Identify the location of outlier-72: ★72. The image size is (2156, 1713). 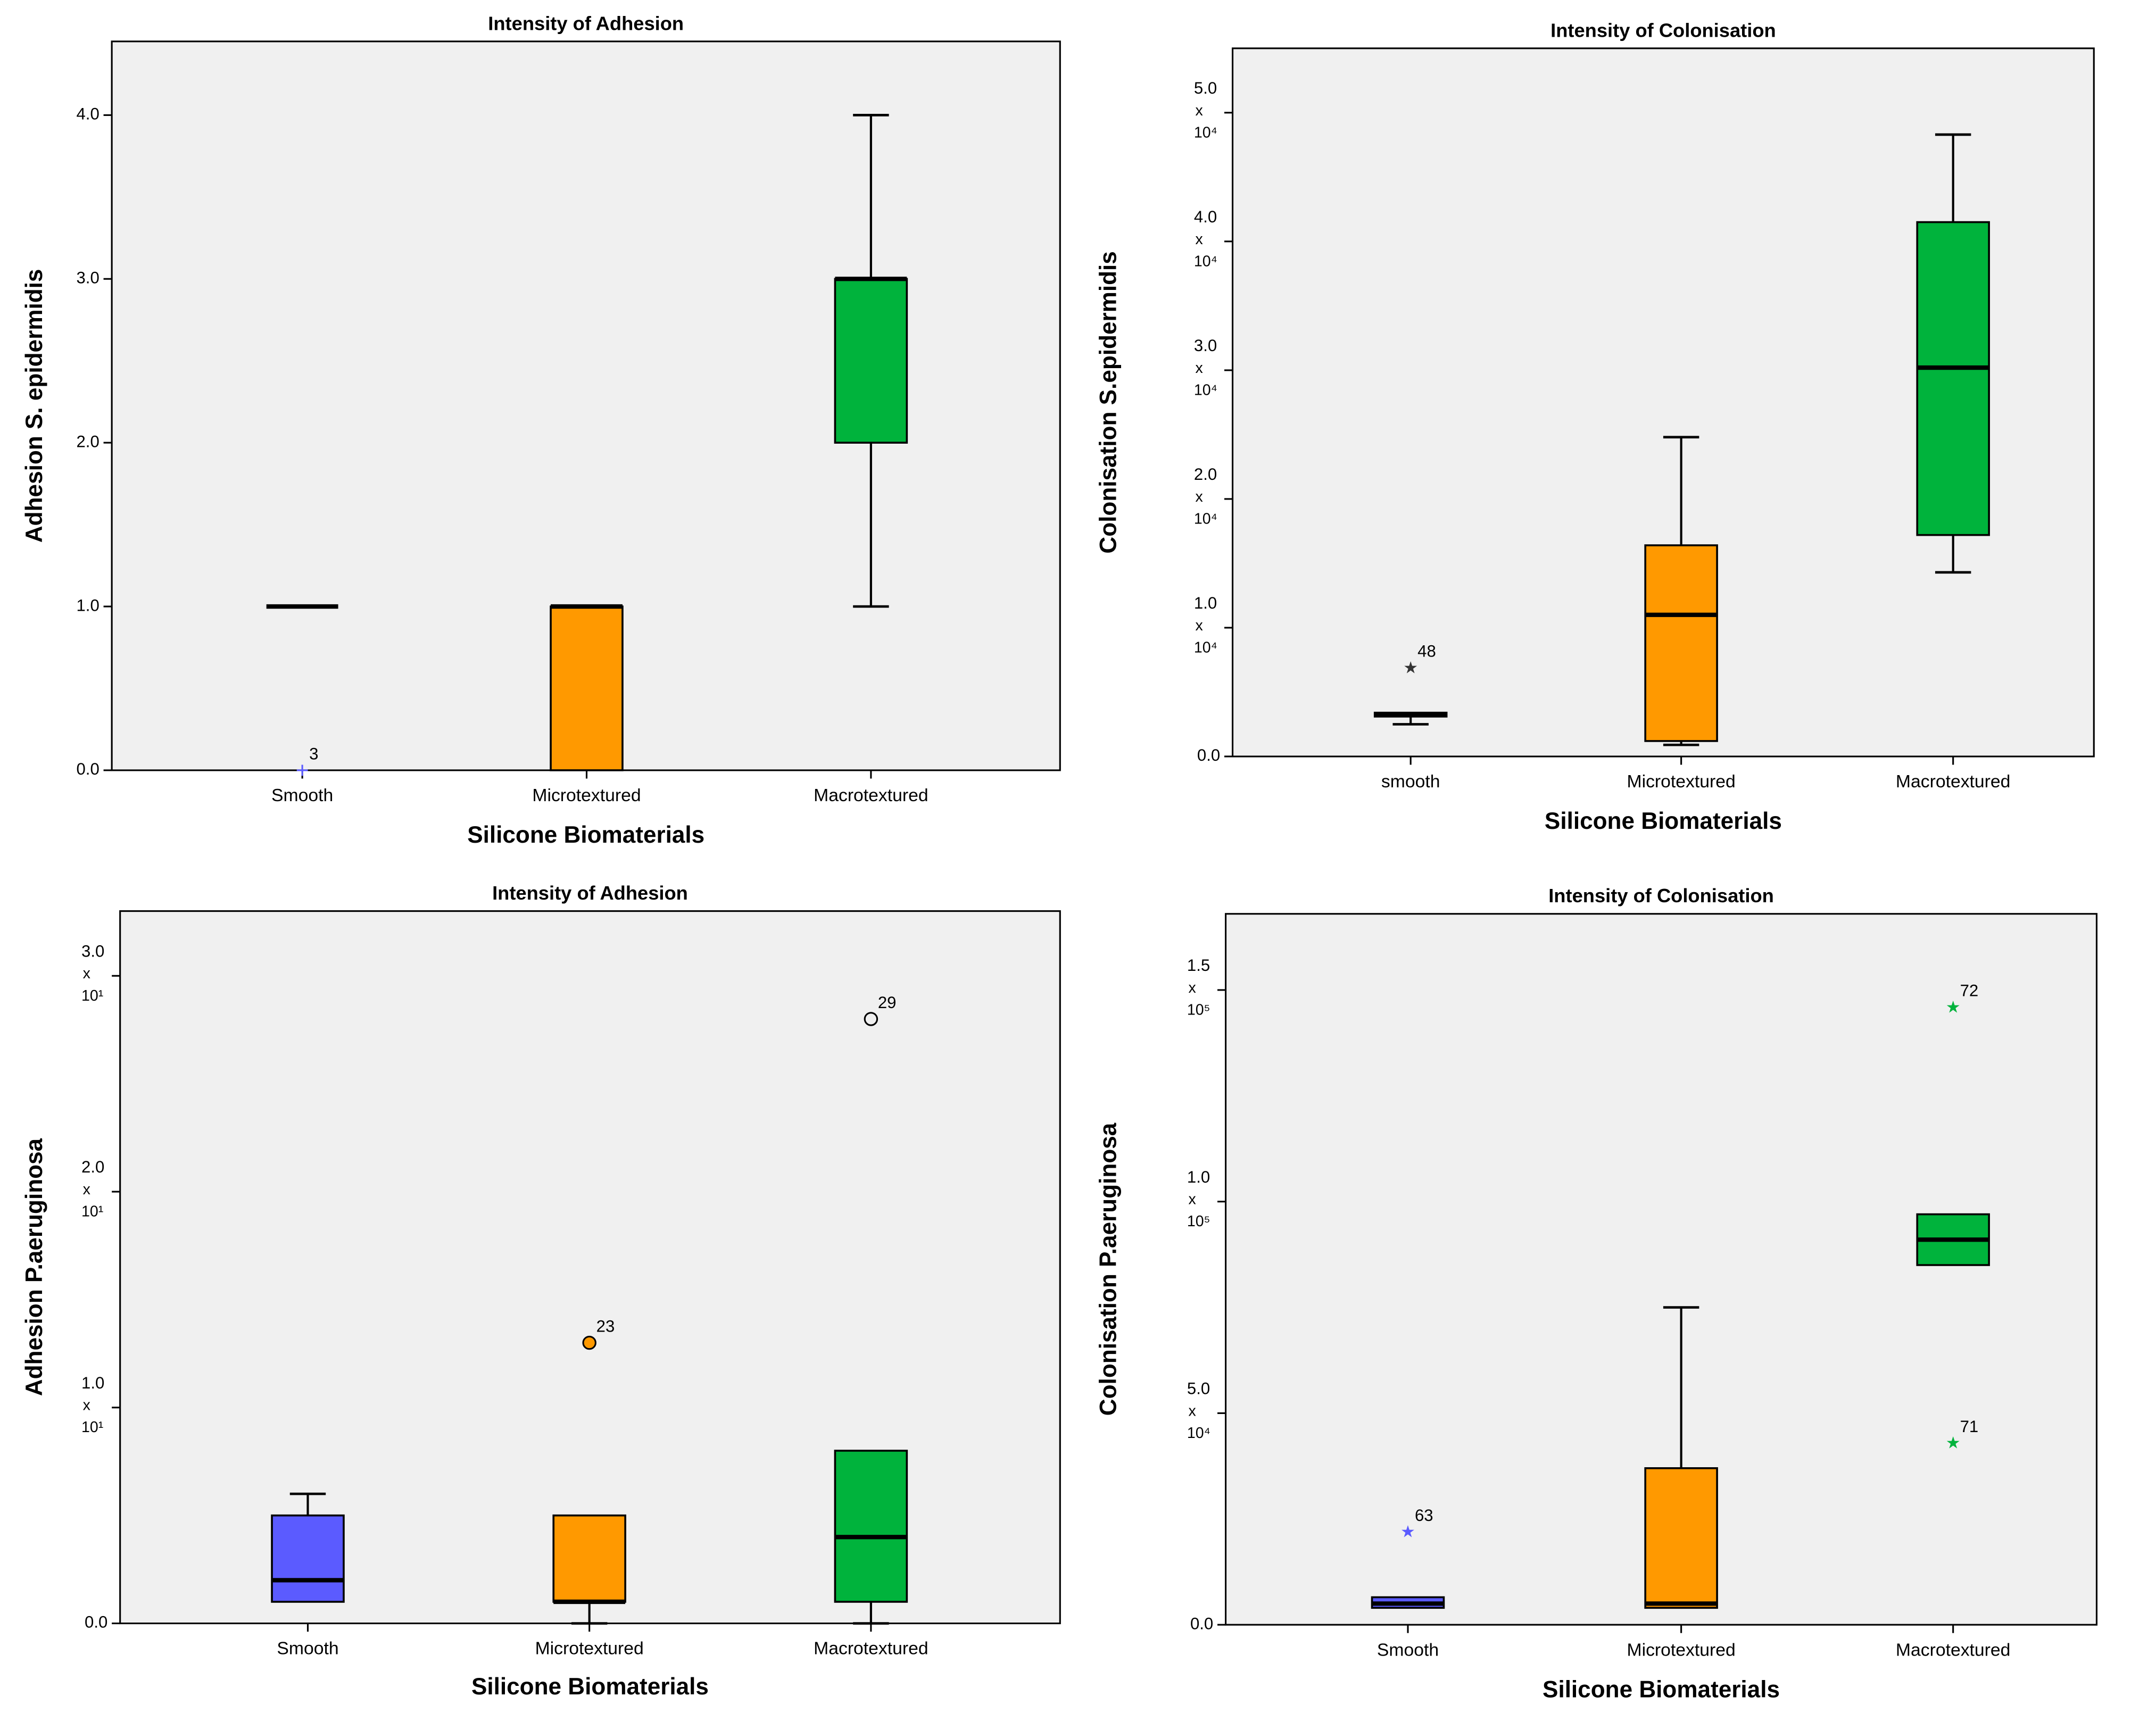
(1963, 999).